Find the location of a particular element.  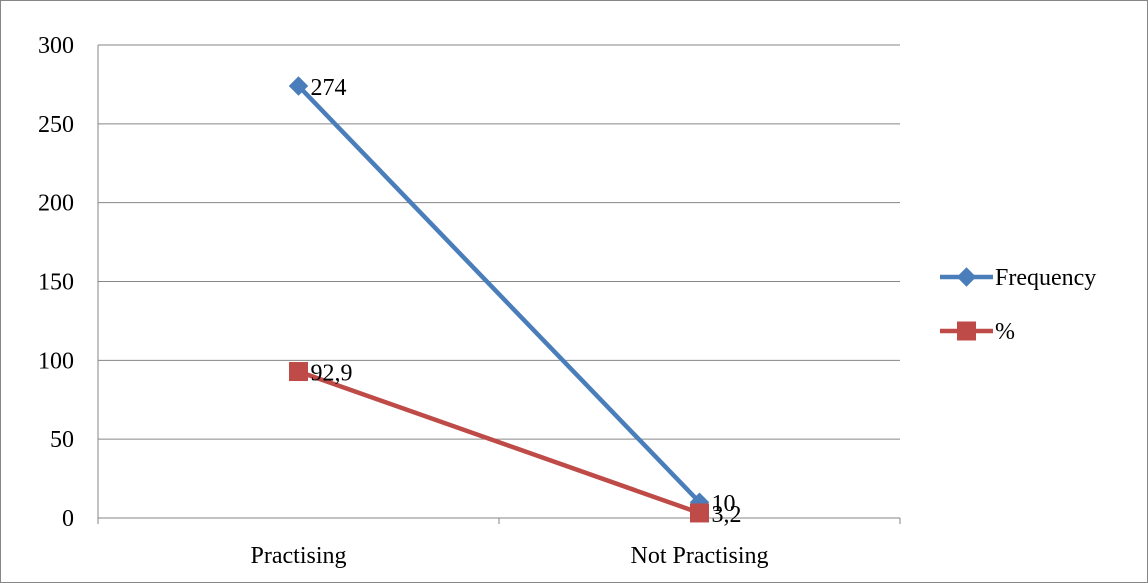

legend-label: % is located at coordinates (1005, 332).